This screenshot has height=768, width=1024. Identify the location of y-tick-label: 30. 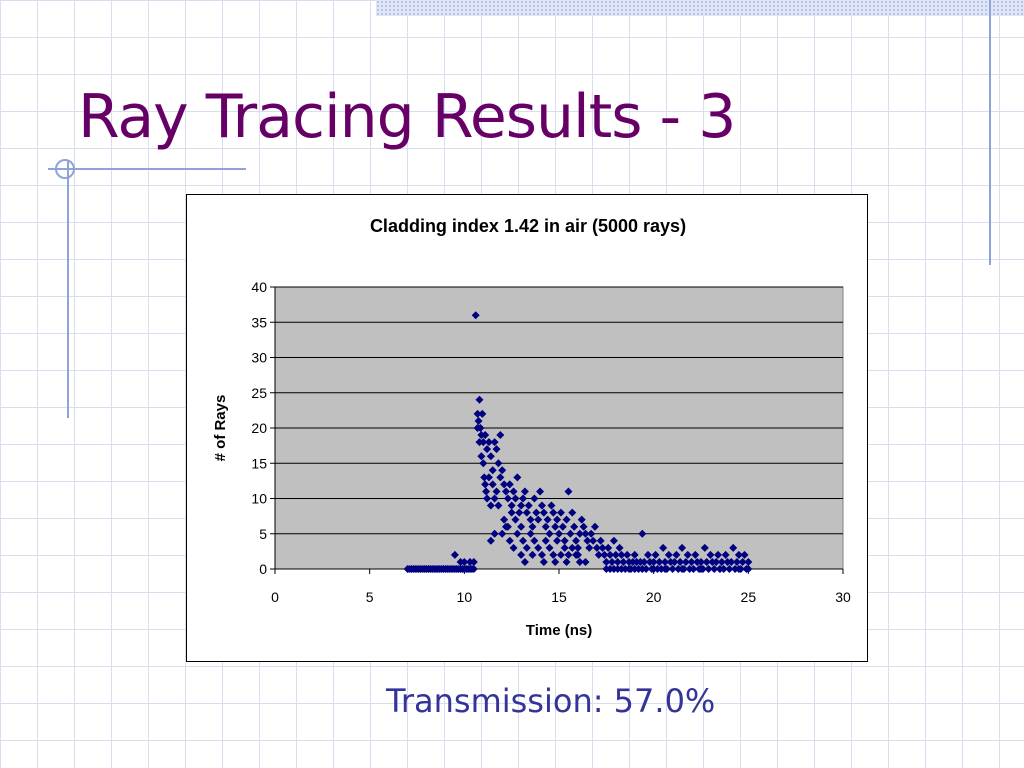
(259, 358).